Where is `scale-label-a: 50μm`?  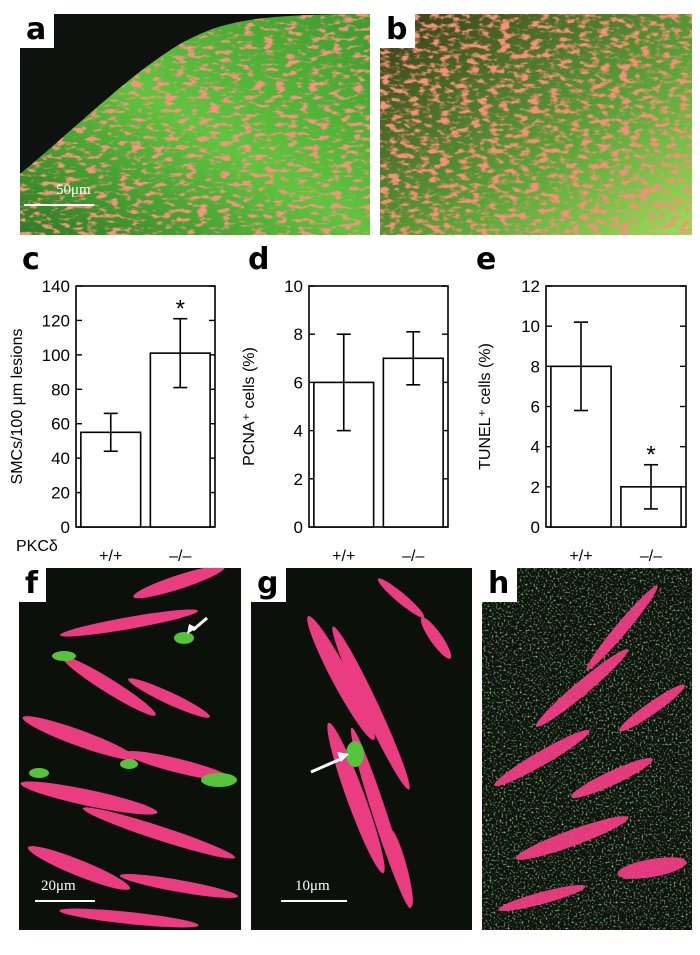 scale-label-a: 50μm is located at coordinates (73, 190).